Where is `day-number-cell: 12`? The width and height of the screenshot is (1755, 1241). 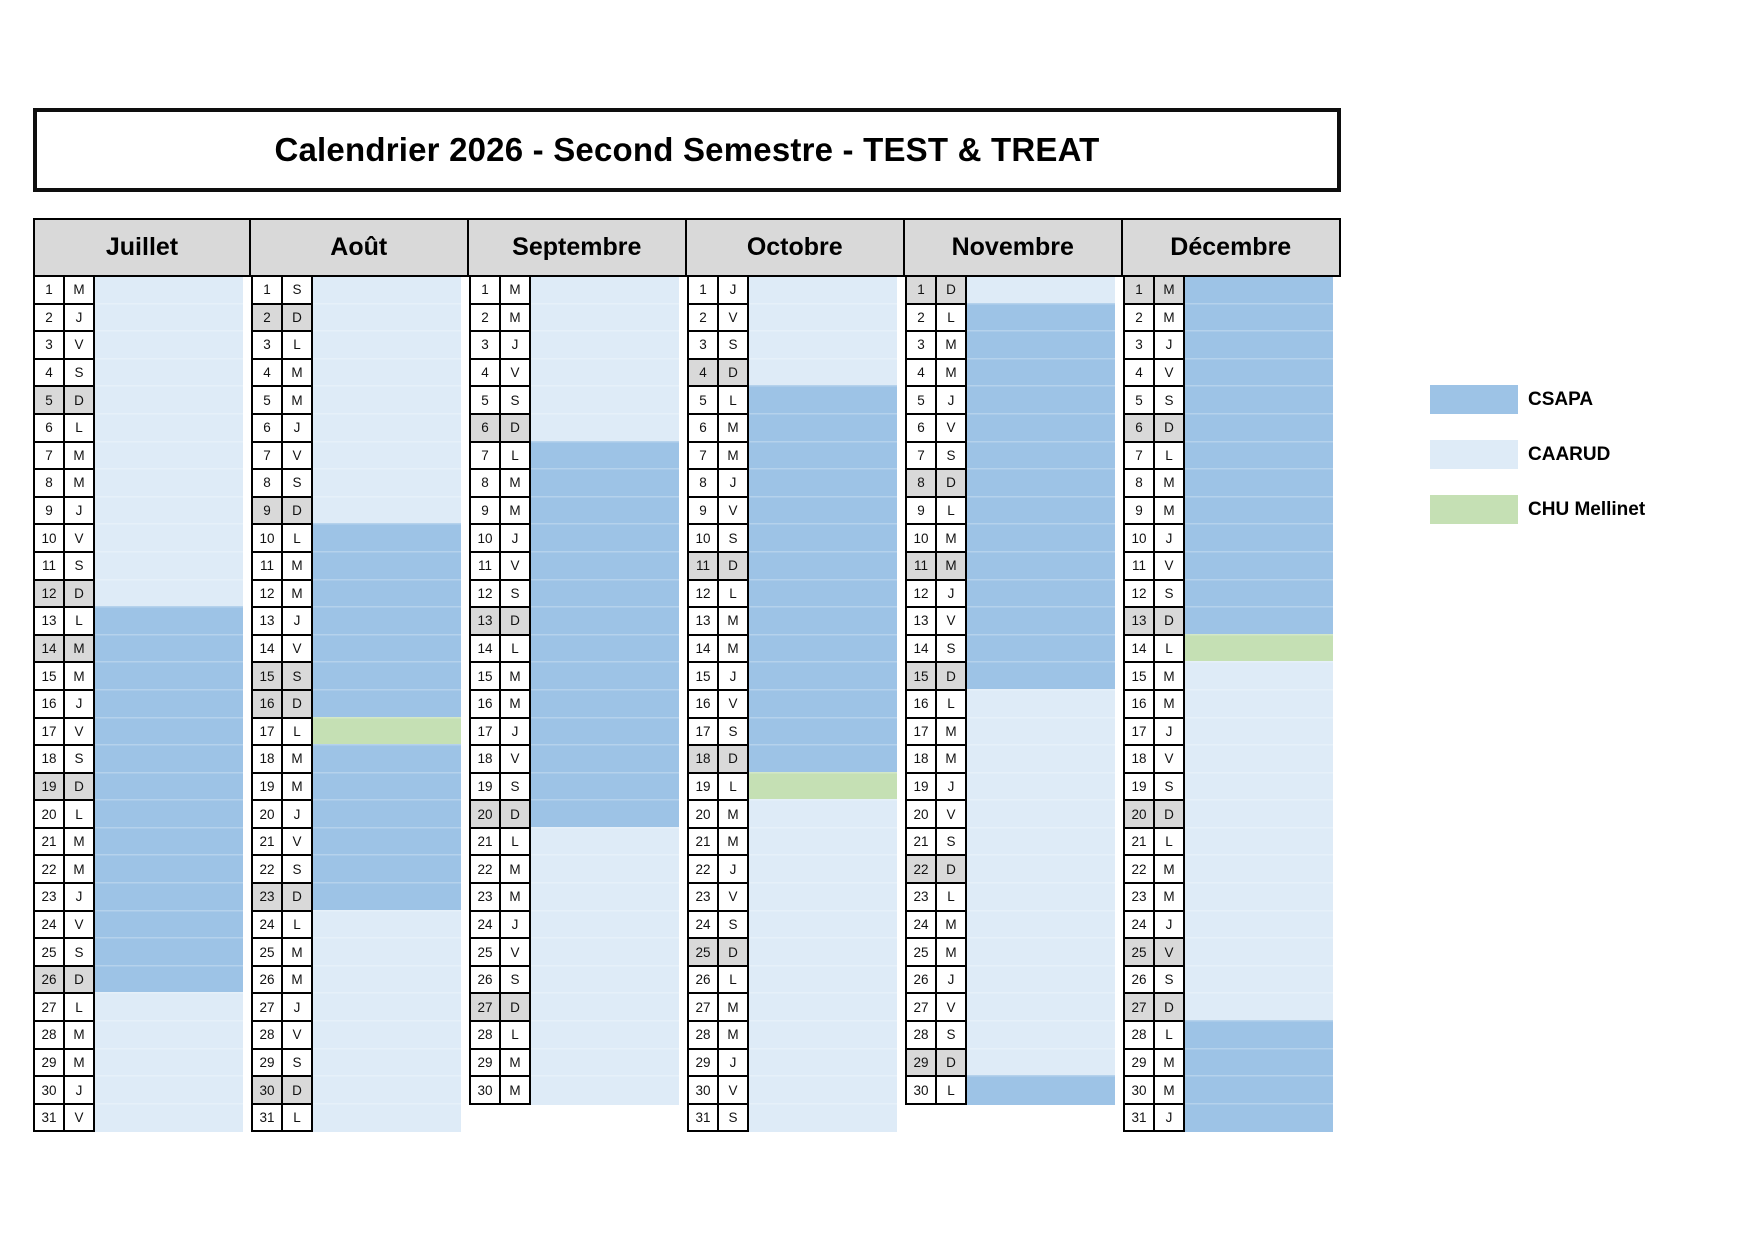
day-number-cell: 12 is located at coordinates (703, 593).